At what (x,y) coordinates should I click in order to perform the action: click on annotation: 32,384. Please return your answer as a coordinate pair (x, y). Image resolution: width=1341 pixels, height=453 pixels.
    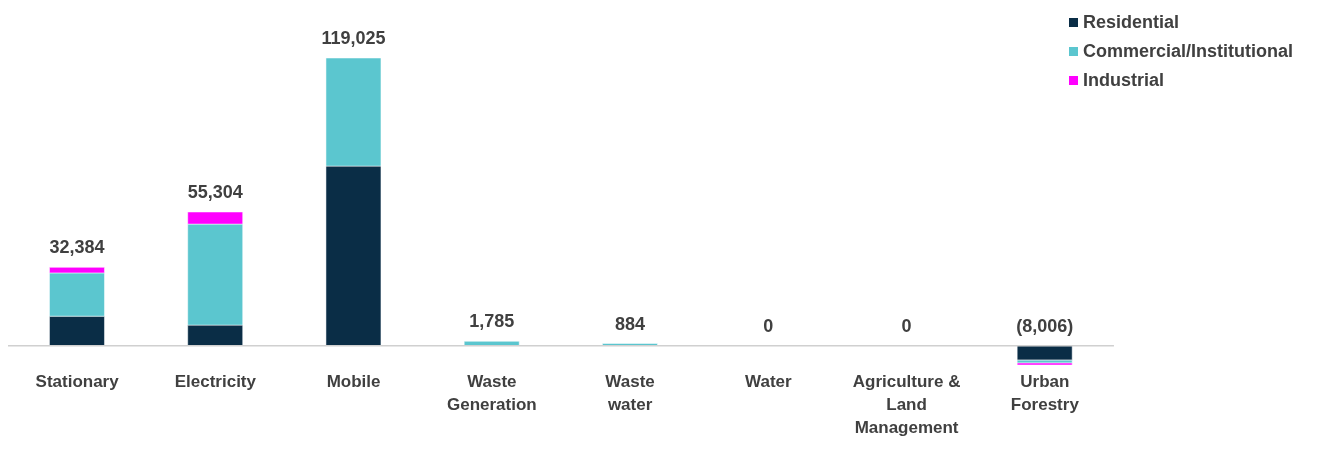
    Looking at the image, I should click on (77, 247).